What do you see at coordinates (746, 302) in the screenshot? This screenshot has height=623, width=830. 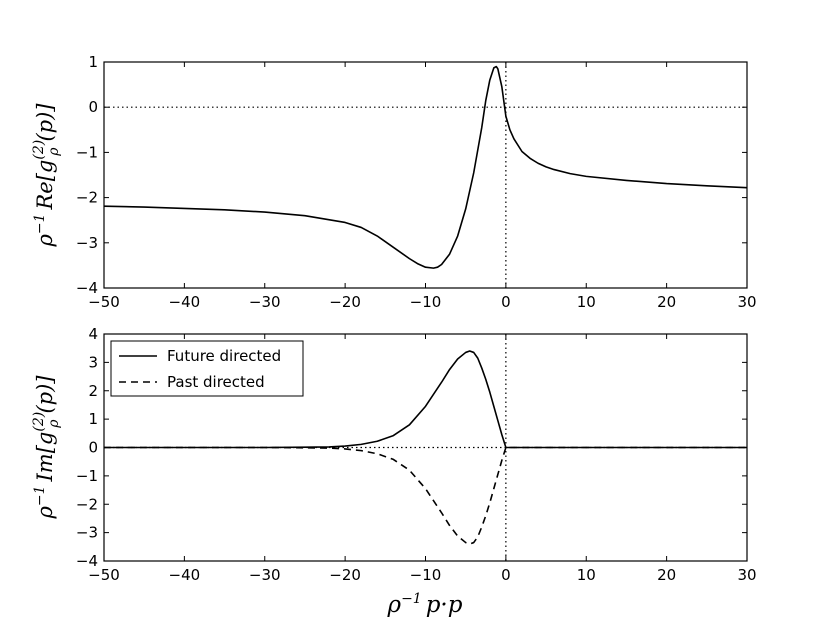 I see `real-x-tick-label: 30` at bounding box center [746, 302].